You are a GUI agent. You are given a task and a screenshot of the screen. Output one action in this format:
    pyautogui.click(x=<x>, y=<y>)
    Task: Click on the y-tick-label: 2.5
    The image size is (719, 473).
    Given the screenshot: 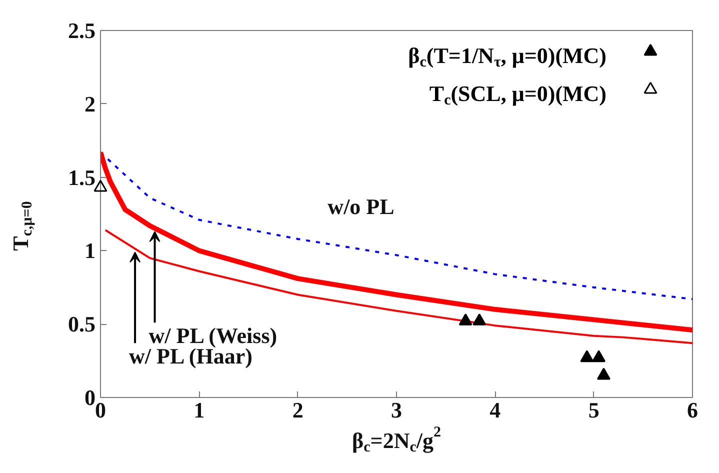 What is the action you would take?
    pyautogui.click(x=82, y=30)
    